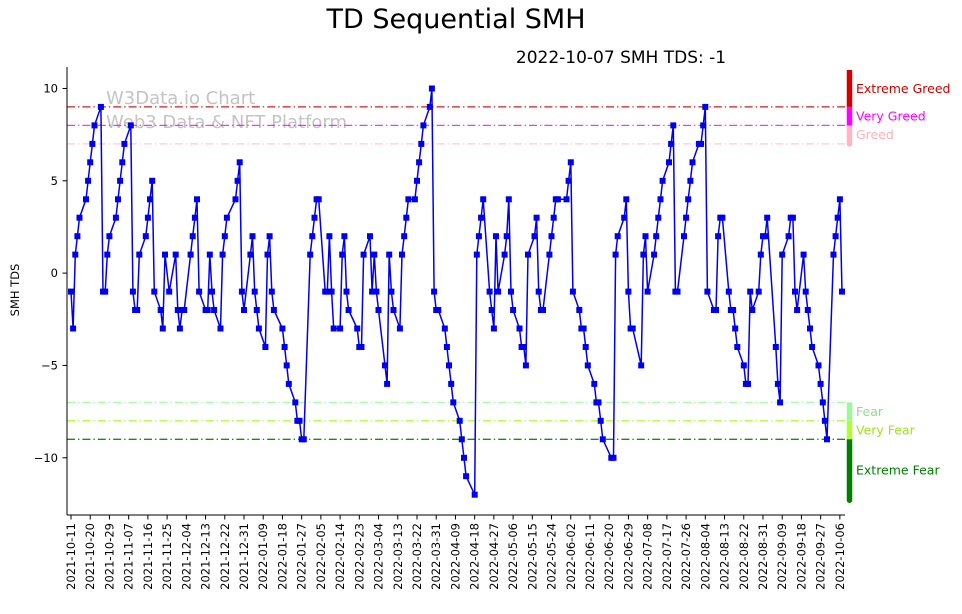  What do you see at coordinates (621, 58) in the screenshot?
I see `chart-subtitle: 2022-10-07 SMH TDS: -1` at bounding box center [621, 58].